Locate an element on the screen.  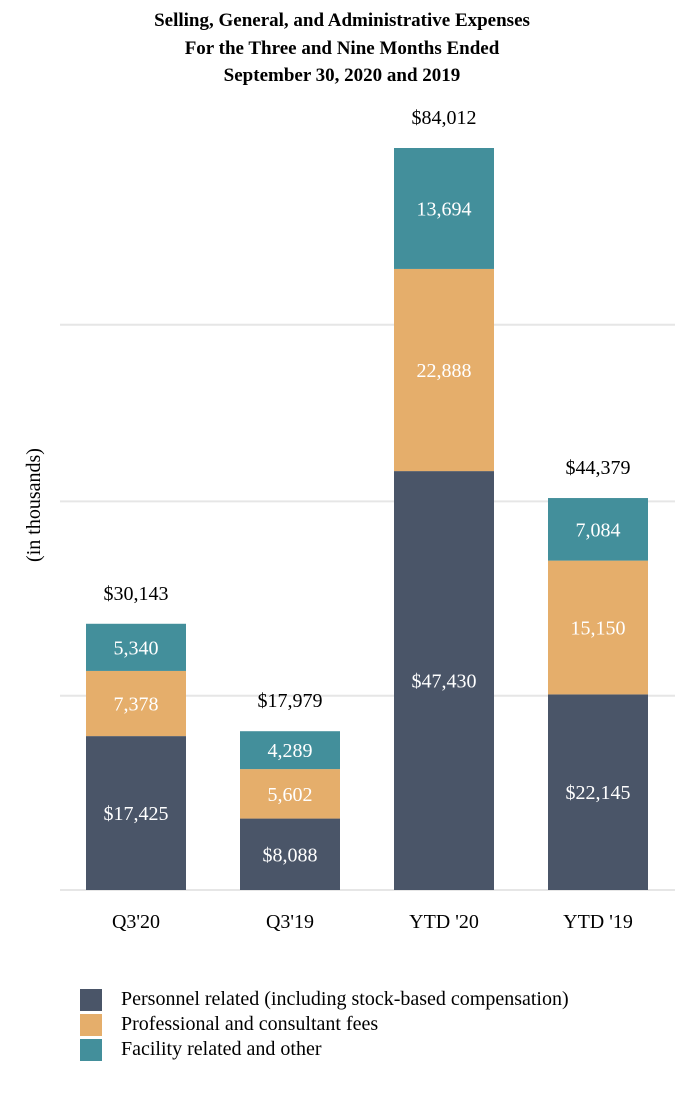
x-tick-label: YTD '20 is located at coordinates (444, 922).